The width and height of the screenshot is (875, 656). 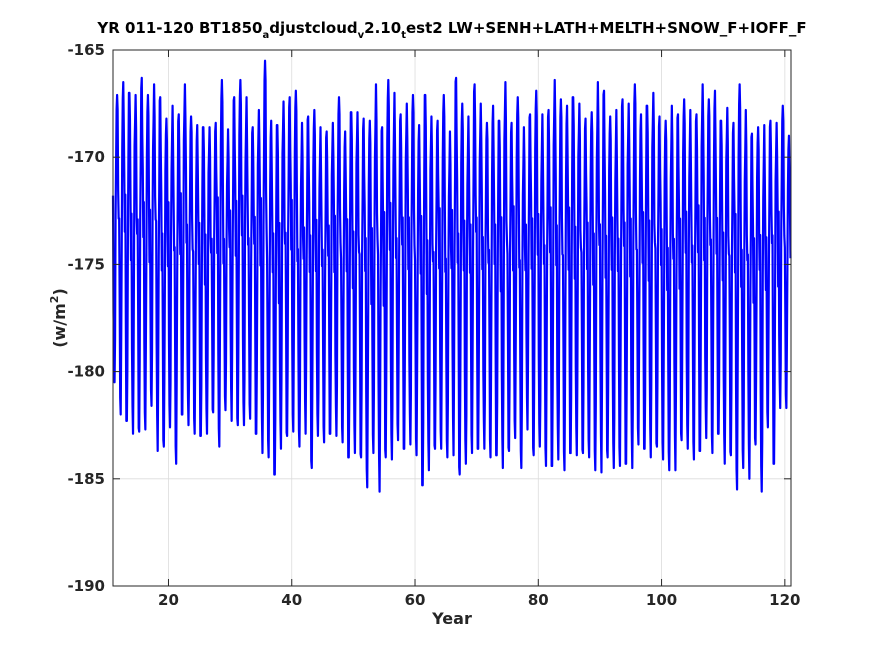 What do you see at coordinates (59, 291) in the screenshot?
I see `y-axis-label-close: )` at bounding box center [59, 291].